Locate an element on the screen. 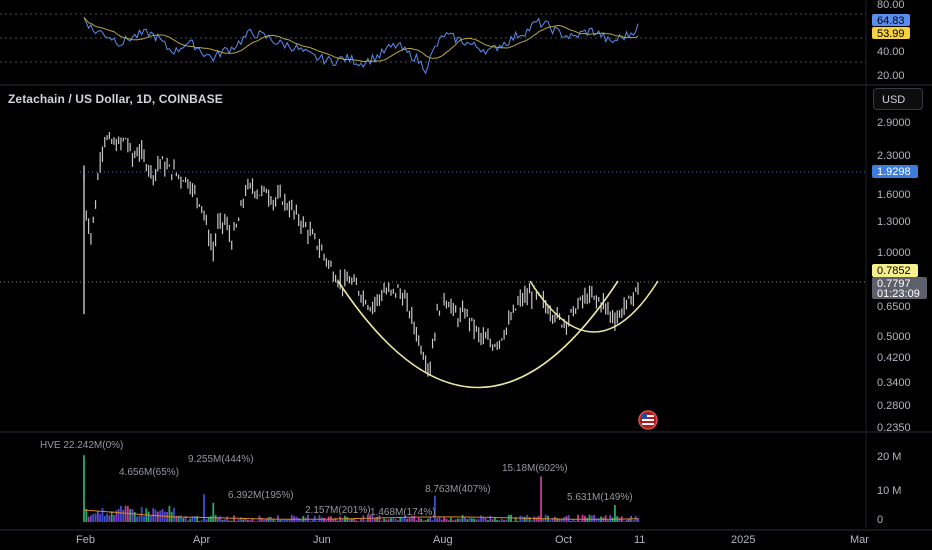 The width and height of the screenshot is (932, 550). price-scale-label: 0.5000 is located at coordinates (894, 337).